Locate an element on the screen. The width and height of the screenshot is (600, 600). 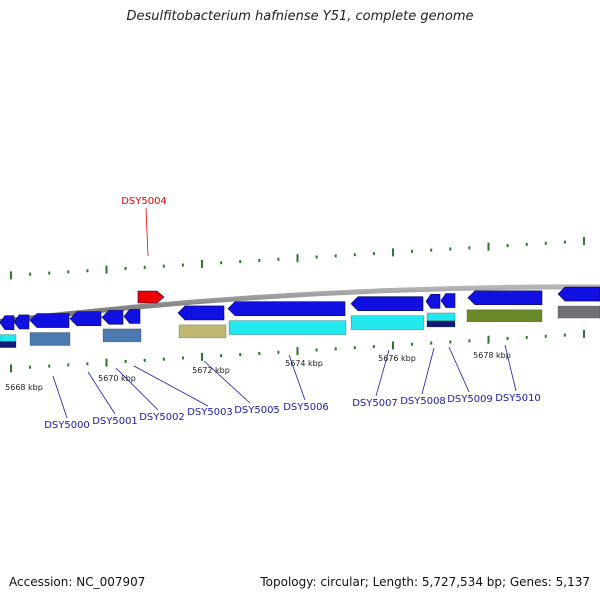
scale-label: 5678 kbp is located at coordinates (492, 355).